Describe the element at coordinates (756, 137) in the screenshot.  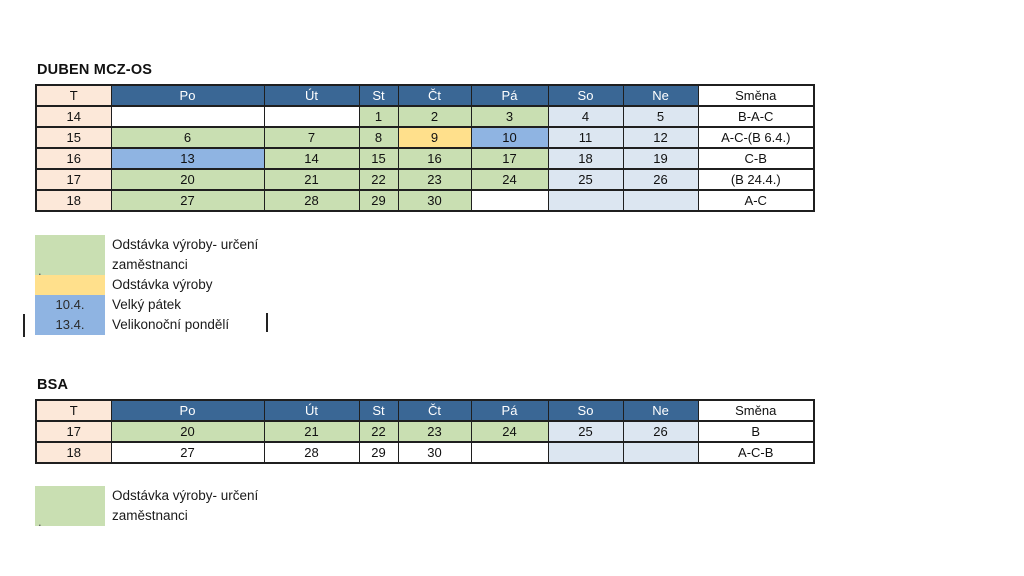
I see `shift-cell: A-C-(B 6.4.)` at that location.